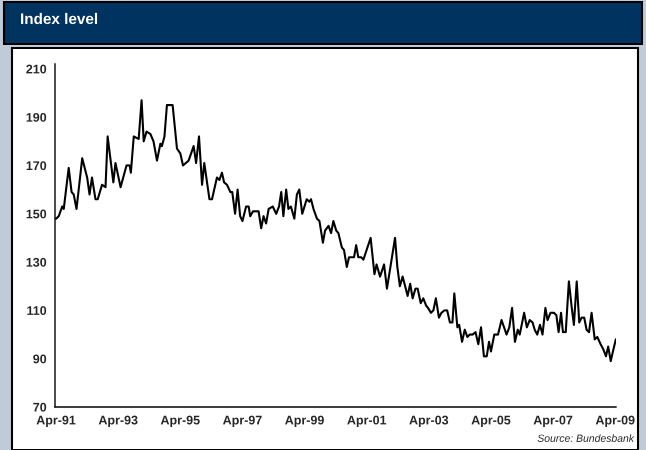 The height and width of the screenshot is (450, 646). What do you see at coordinates (36, 69) in the screenshot?
I see `y-tick-label: 210` at bounding box center [36, 69].